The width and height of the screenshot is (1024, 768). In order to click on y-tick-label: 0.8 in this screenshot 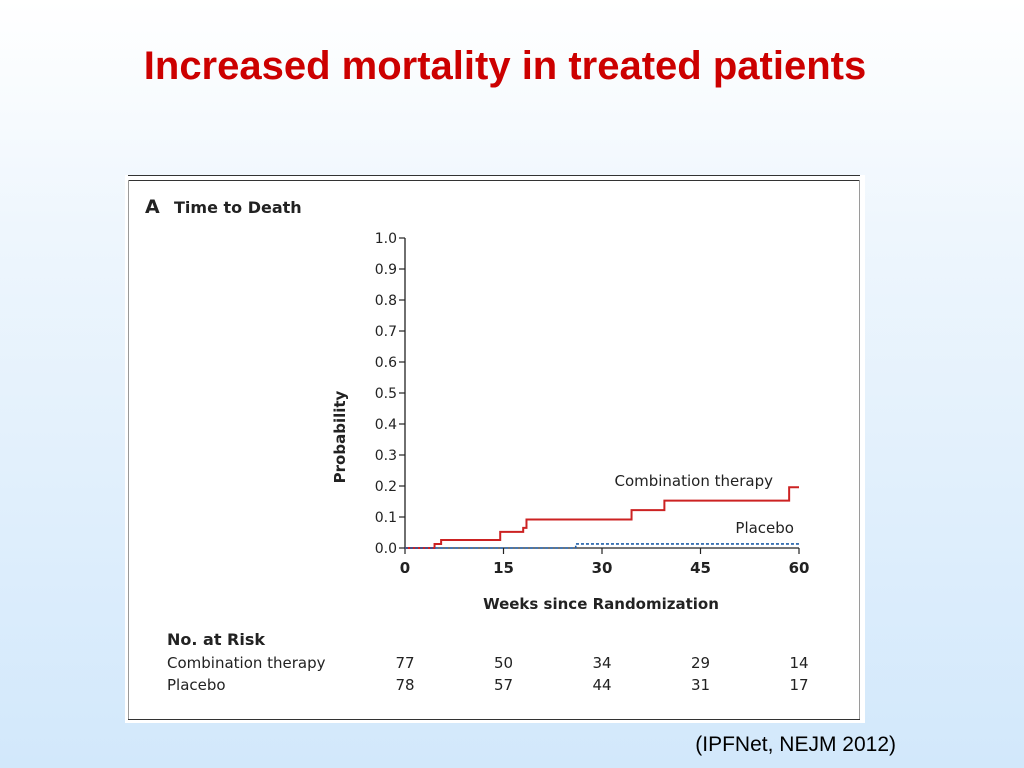, I will do `click(386, 301)`.